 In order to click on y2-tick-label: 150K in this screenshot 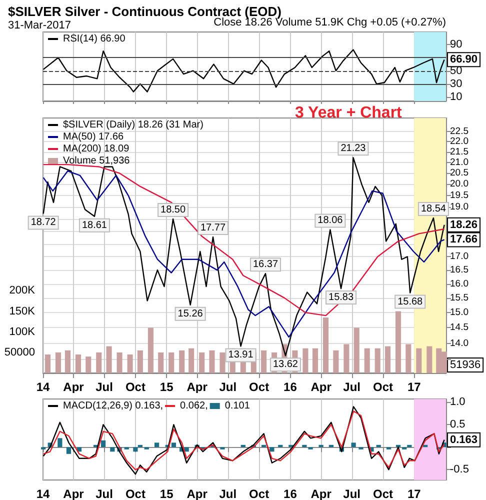, I will do `click(22, 311)`.